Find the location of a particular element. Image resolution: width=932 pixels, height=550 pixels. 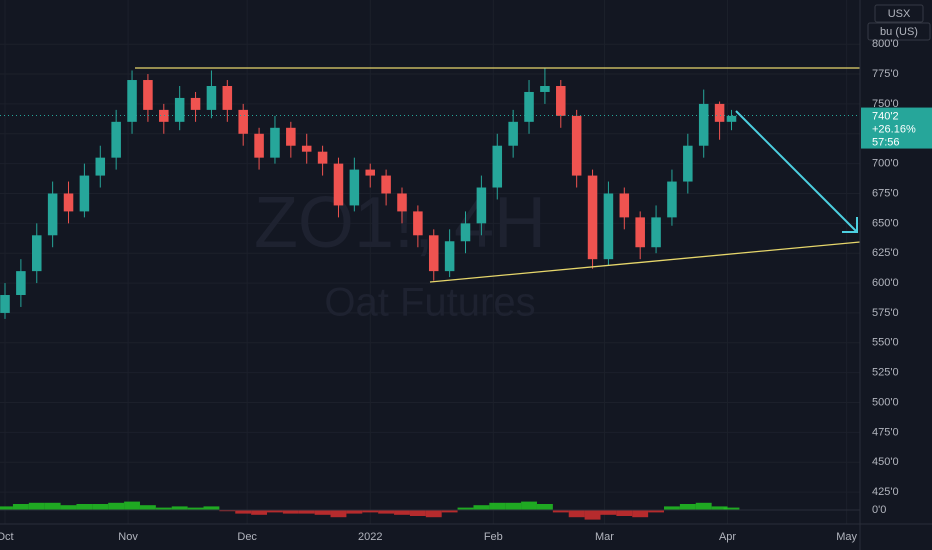

x-tick-label: 2022 is located at coordinates (370, 537).